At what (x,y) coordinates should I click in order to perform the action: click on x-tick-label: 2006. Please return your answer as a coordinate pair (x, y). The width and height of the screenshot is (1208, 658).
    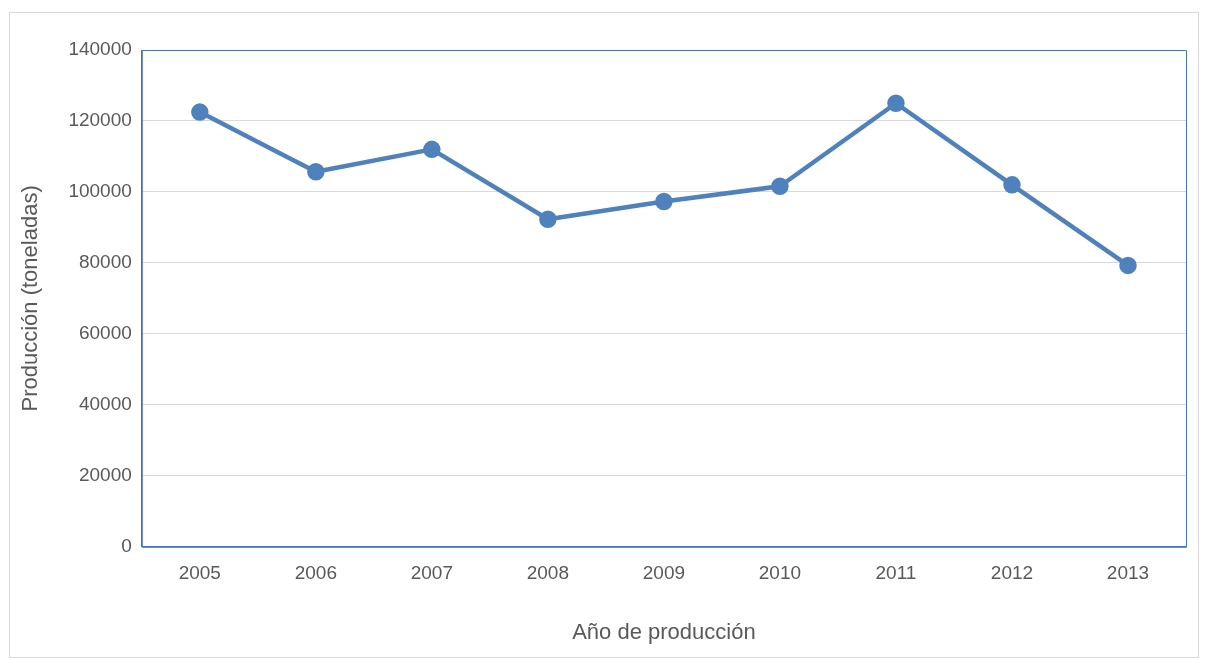
    Looking at the image, I should click on (315, 573).